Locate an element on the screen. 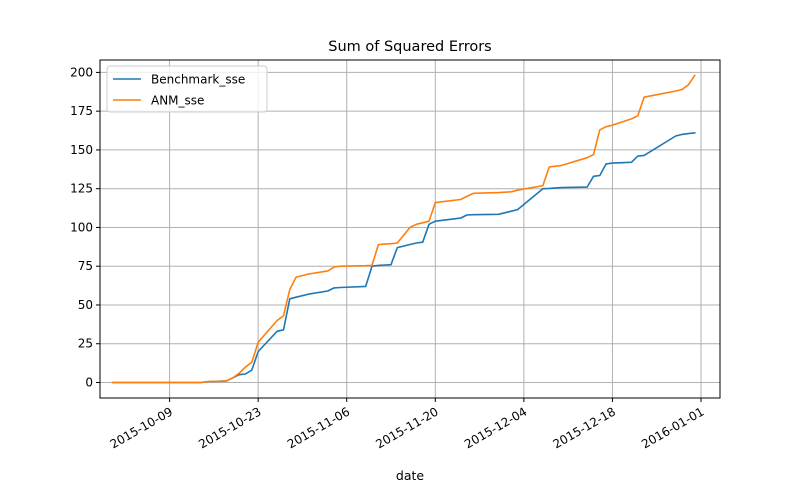  y-tick-label: 200 is located at coordinates (81, 72).